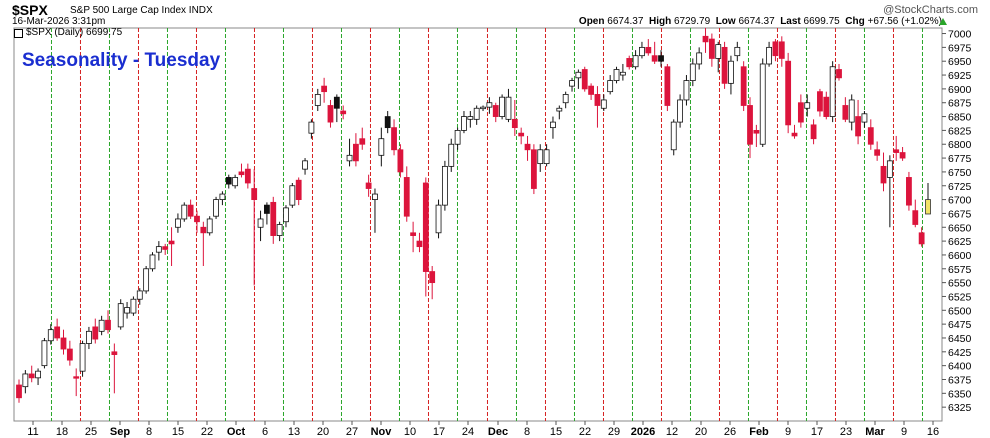 This screenshot has width=990, height=438. What do you see at coordinates (498, 432) in the screenshot?
I see `x-tick-label: Dec` at bounding box center [498, 432].